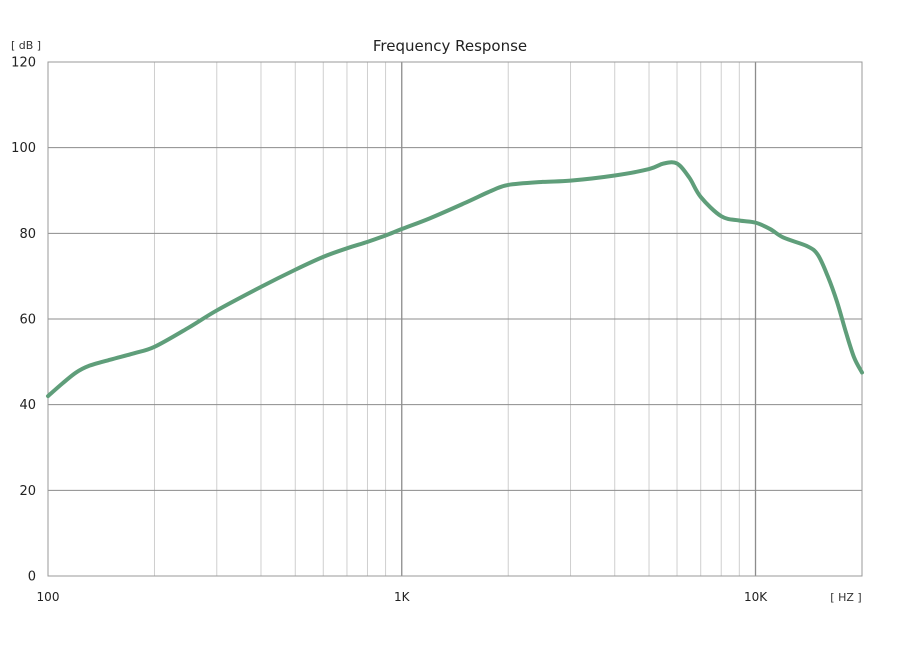 The width and height of the screenshot is (900, 650). What do you see at coordinates (27, 234) in the screenshot?
I see `y-tick-label: 80` at bounding box center [27, 234].